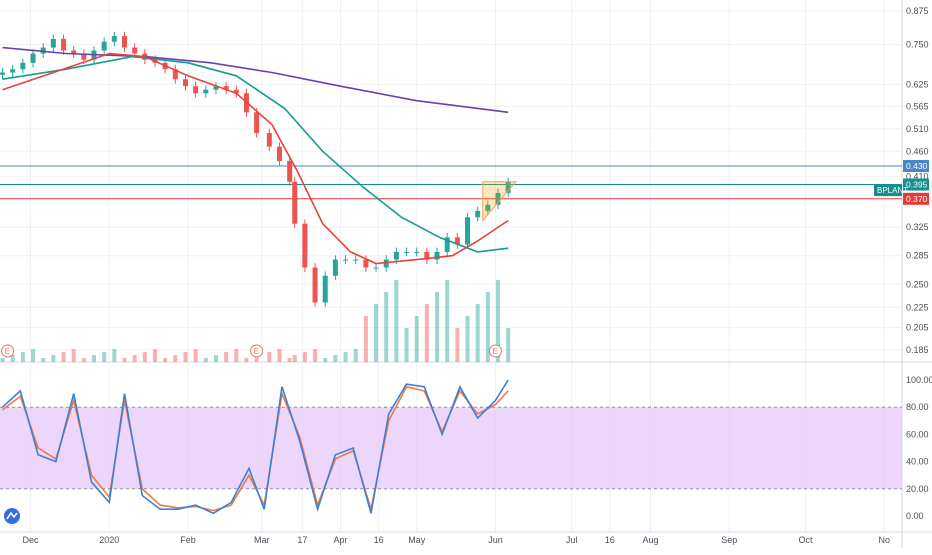  I want to click on tradingview-logo-icon, so click(12, 516).